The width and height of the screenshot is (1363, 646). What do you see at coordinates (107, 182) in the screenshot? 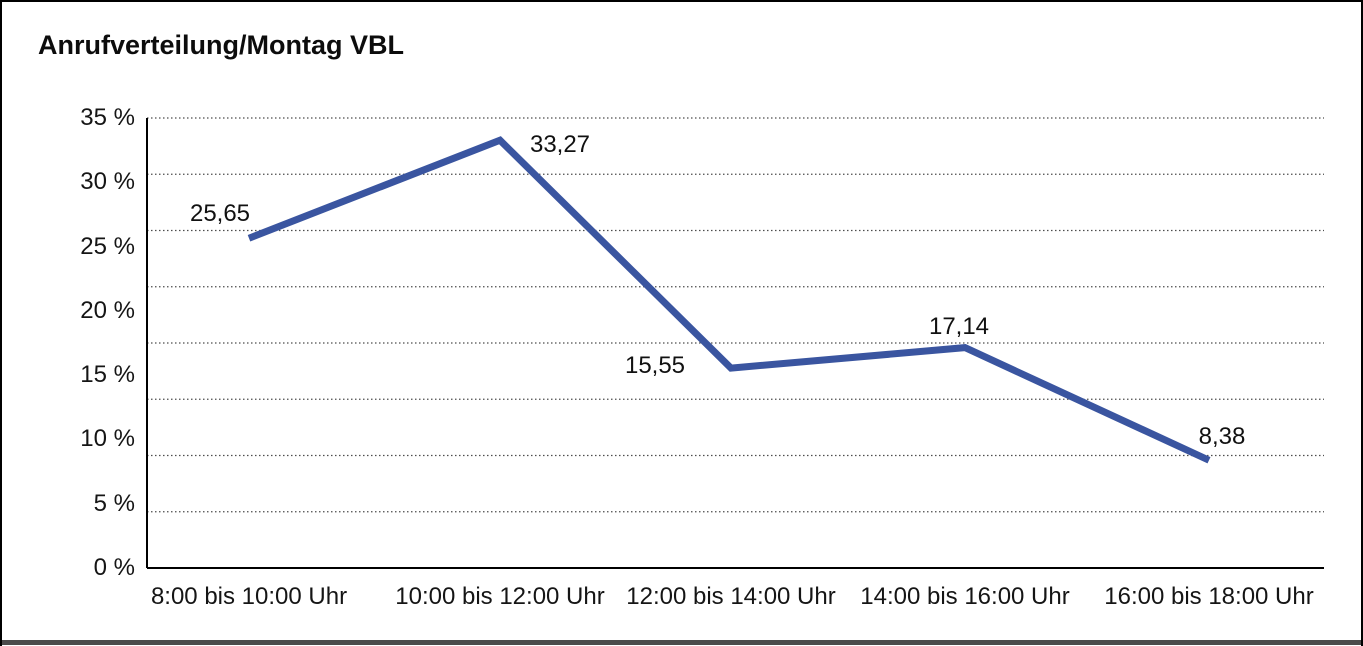
I see `y-axis-label: 30 %` at bounding box center [107, 182].